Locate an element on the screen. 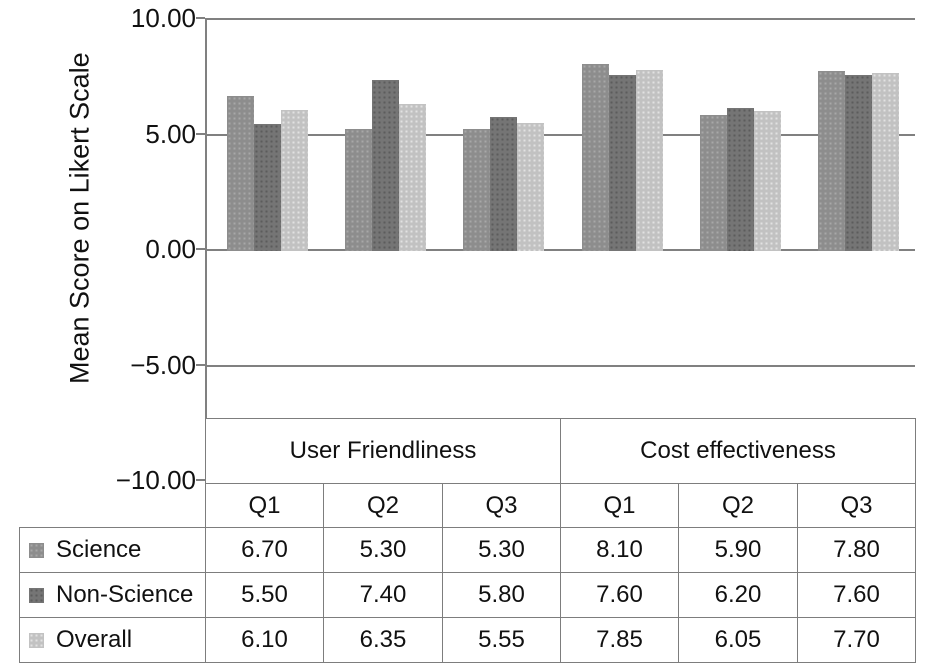 The width and height of the screenshot is (933, 669). value-cell: 5.50 is located at coordinates (264, 595).